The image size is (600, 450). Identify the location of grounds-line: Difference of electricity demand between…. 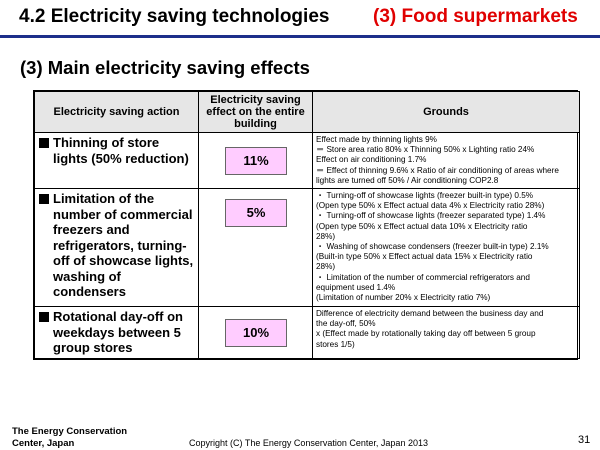
(430, 314).